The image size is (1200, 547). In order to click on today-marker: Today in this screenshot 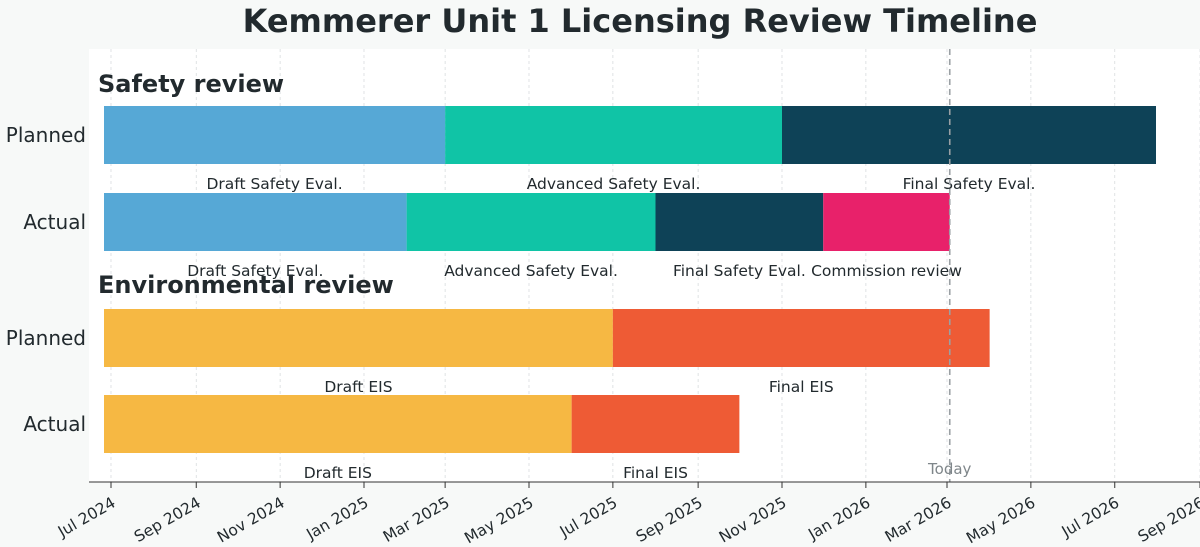, I will do `click(949, 265)`.